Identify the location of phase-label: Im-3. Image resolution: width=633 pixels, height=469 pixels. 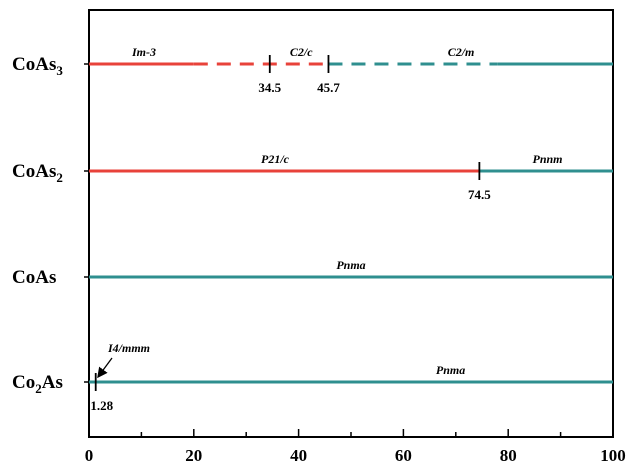
(143, 52).